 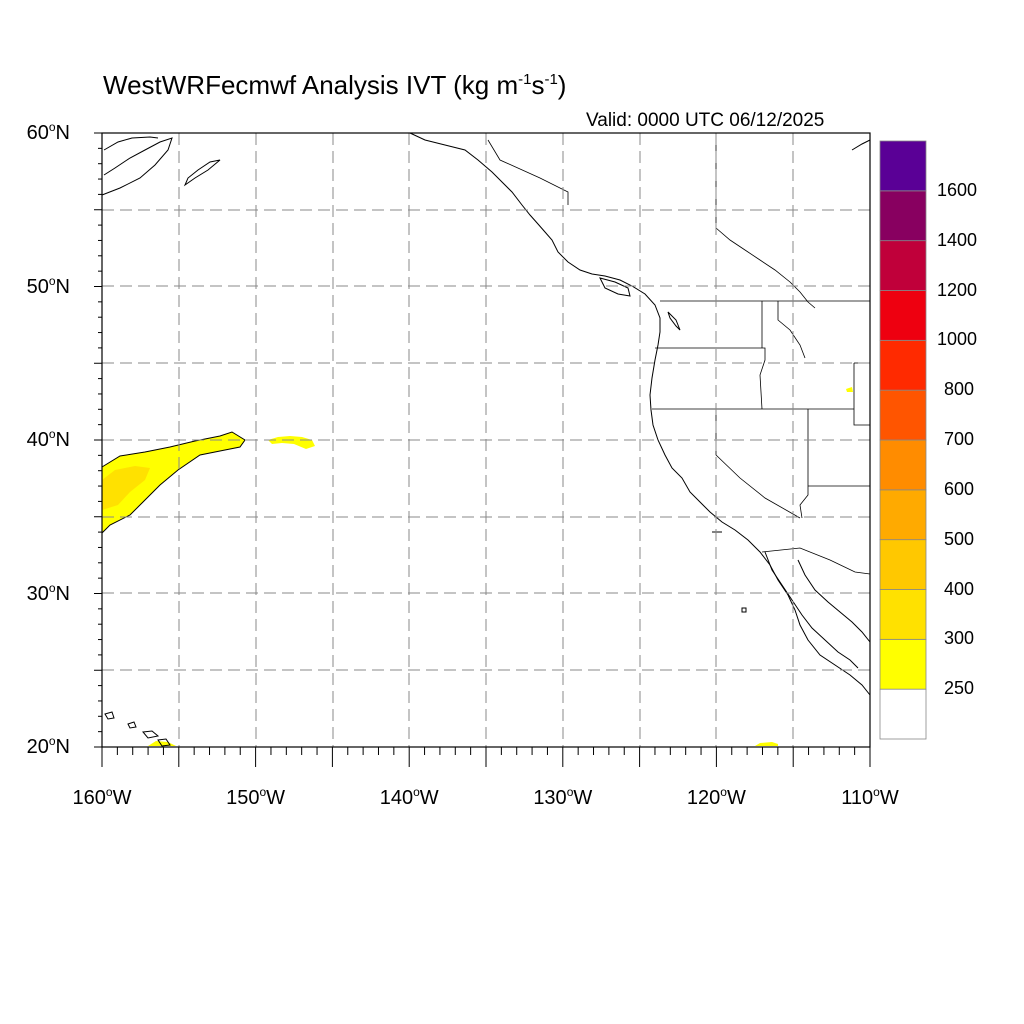 What do you see at coordinates (48, 592) in the screenshot?
I see `lat-label: 30oN` at bounding box center [48, 592].